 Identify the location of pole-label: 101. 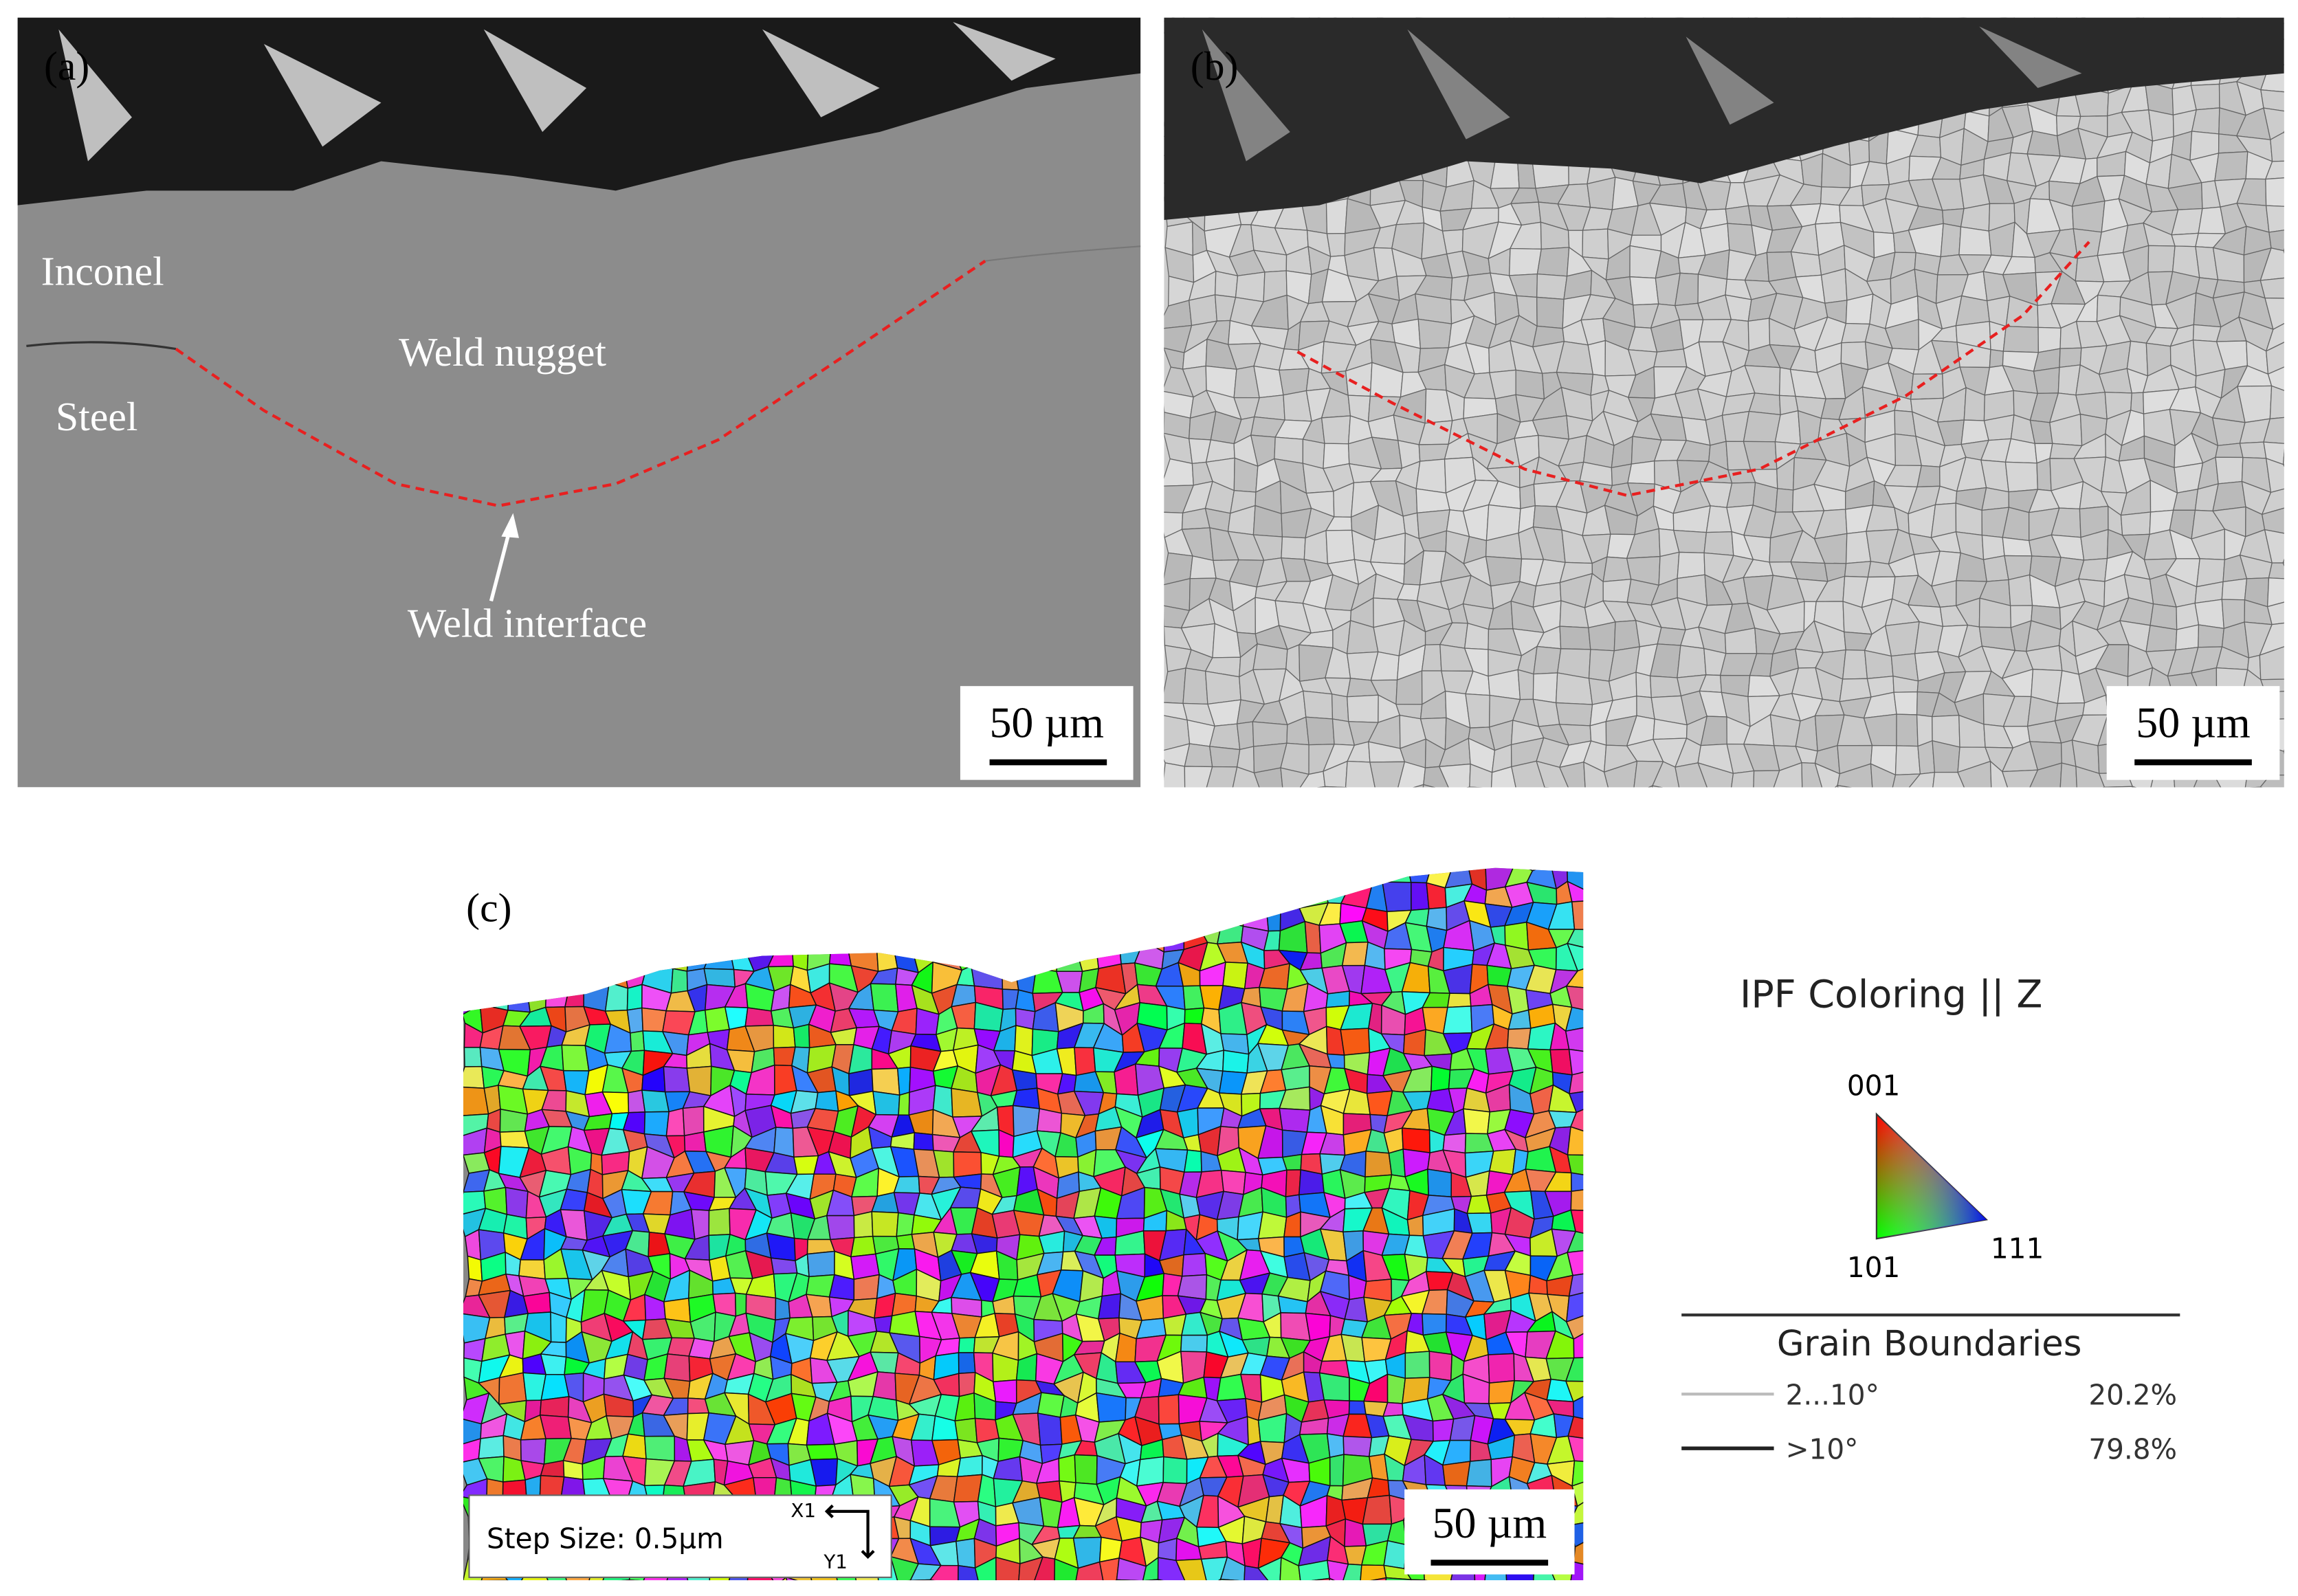
(1873, 1267).